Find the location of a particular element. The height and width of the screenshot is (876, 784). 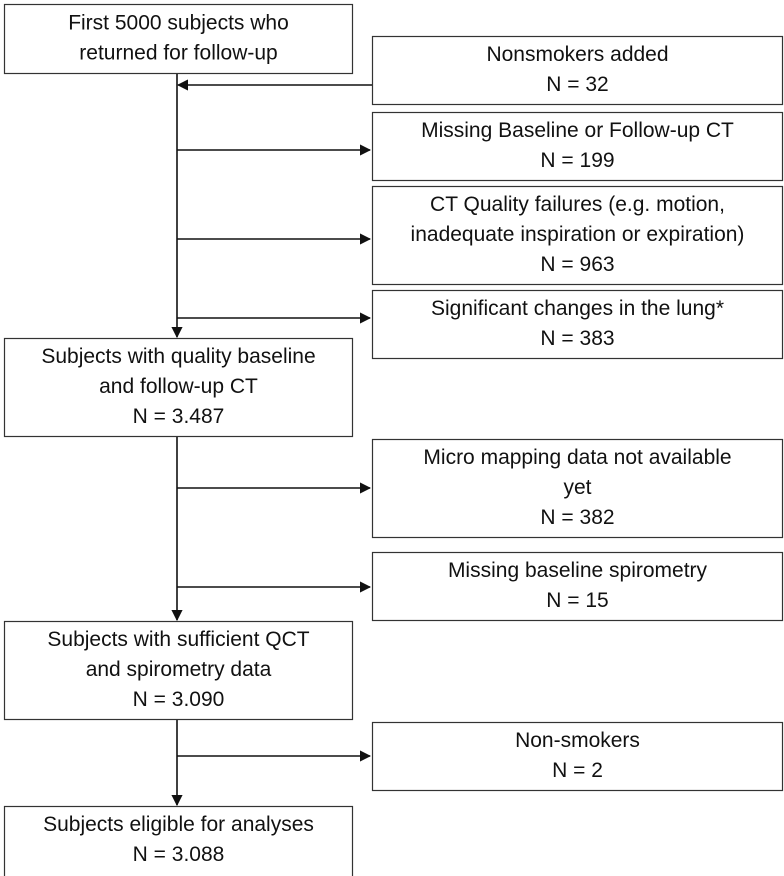

box-text: yet is located at coordinates (577, 487).